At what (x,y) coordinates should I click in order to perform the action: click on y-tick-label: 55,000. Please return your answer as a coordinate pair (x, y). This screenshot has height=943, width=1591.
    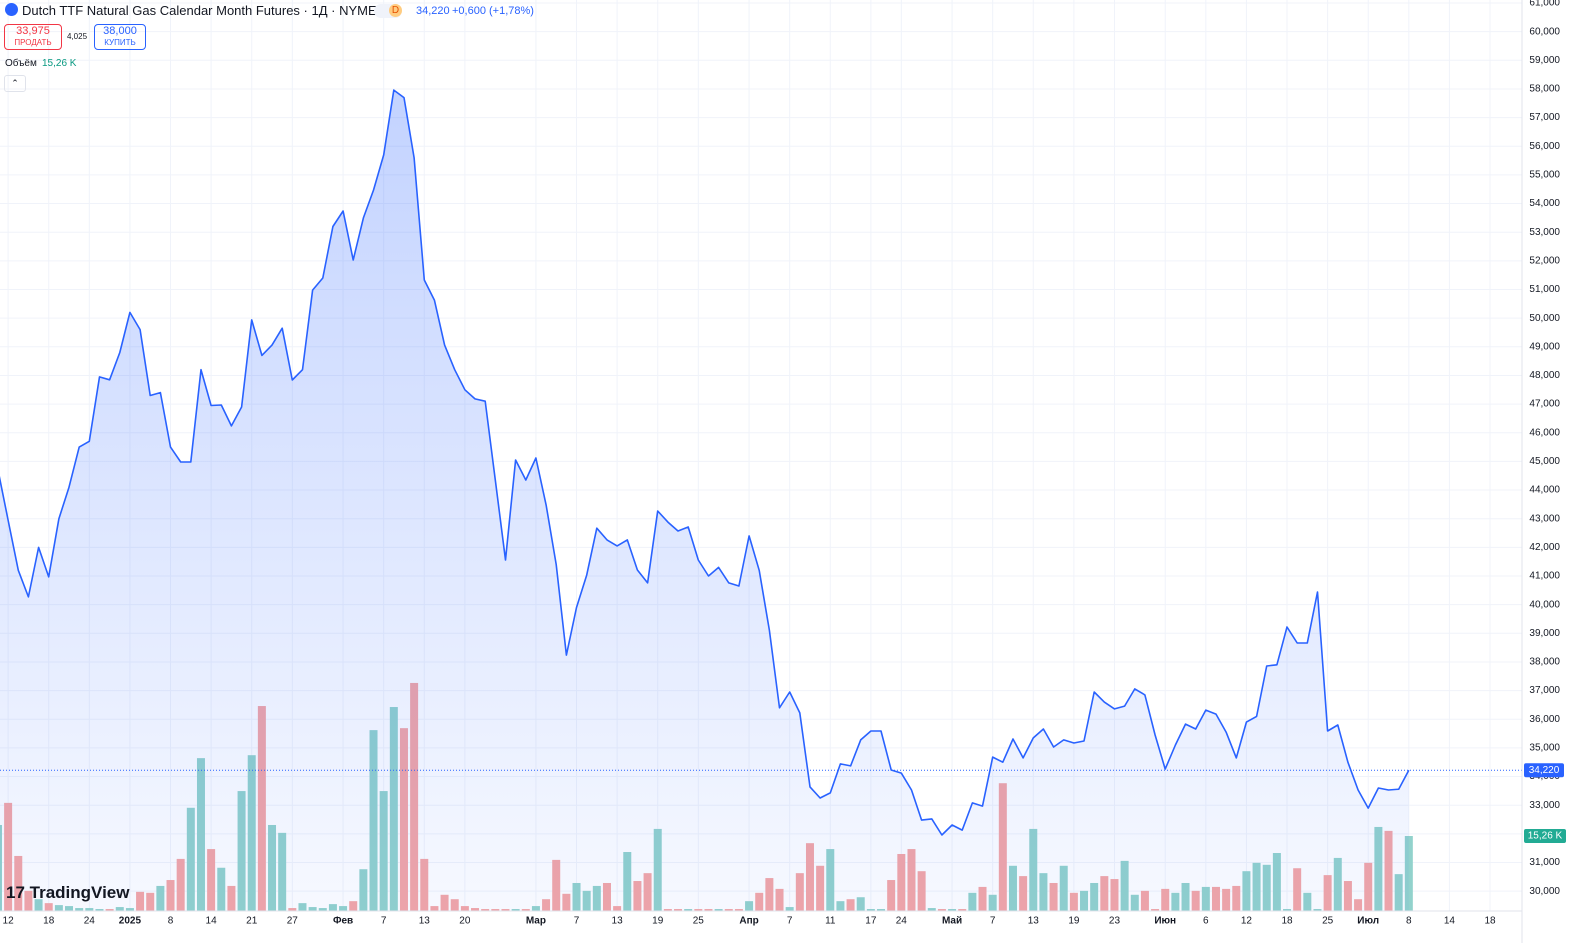
    Looking at the image, I should click on (1544, 175).